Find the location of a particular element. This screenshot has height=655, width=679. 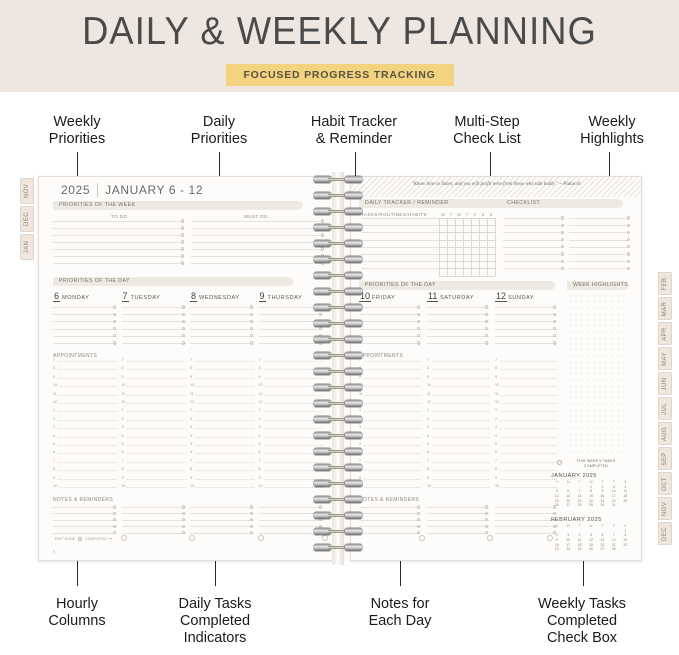

mini-cal-day is located at coordinates (625, 549).